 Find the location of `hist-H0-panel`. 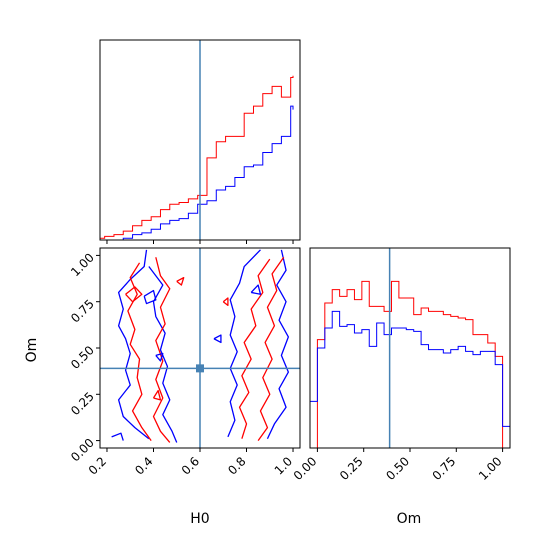

hist-H0-panel is located at coordinates (200, 141).